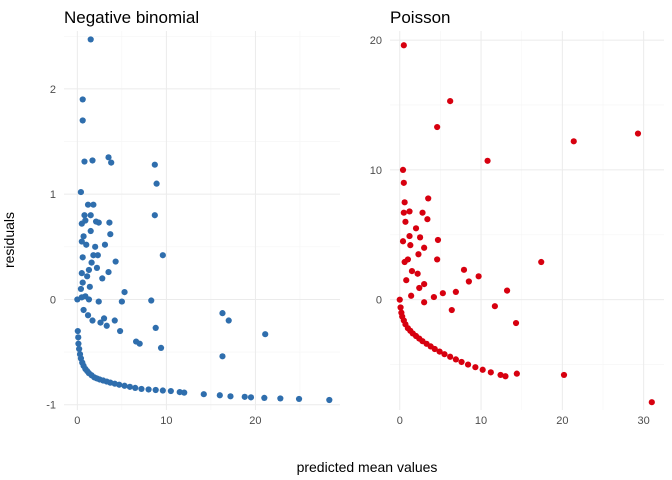  What do you see at coordinates (376, 41) in the screenshot?
I see `y-tick-label: 20` at bounding box center [376, 41].